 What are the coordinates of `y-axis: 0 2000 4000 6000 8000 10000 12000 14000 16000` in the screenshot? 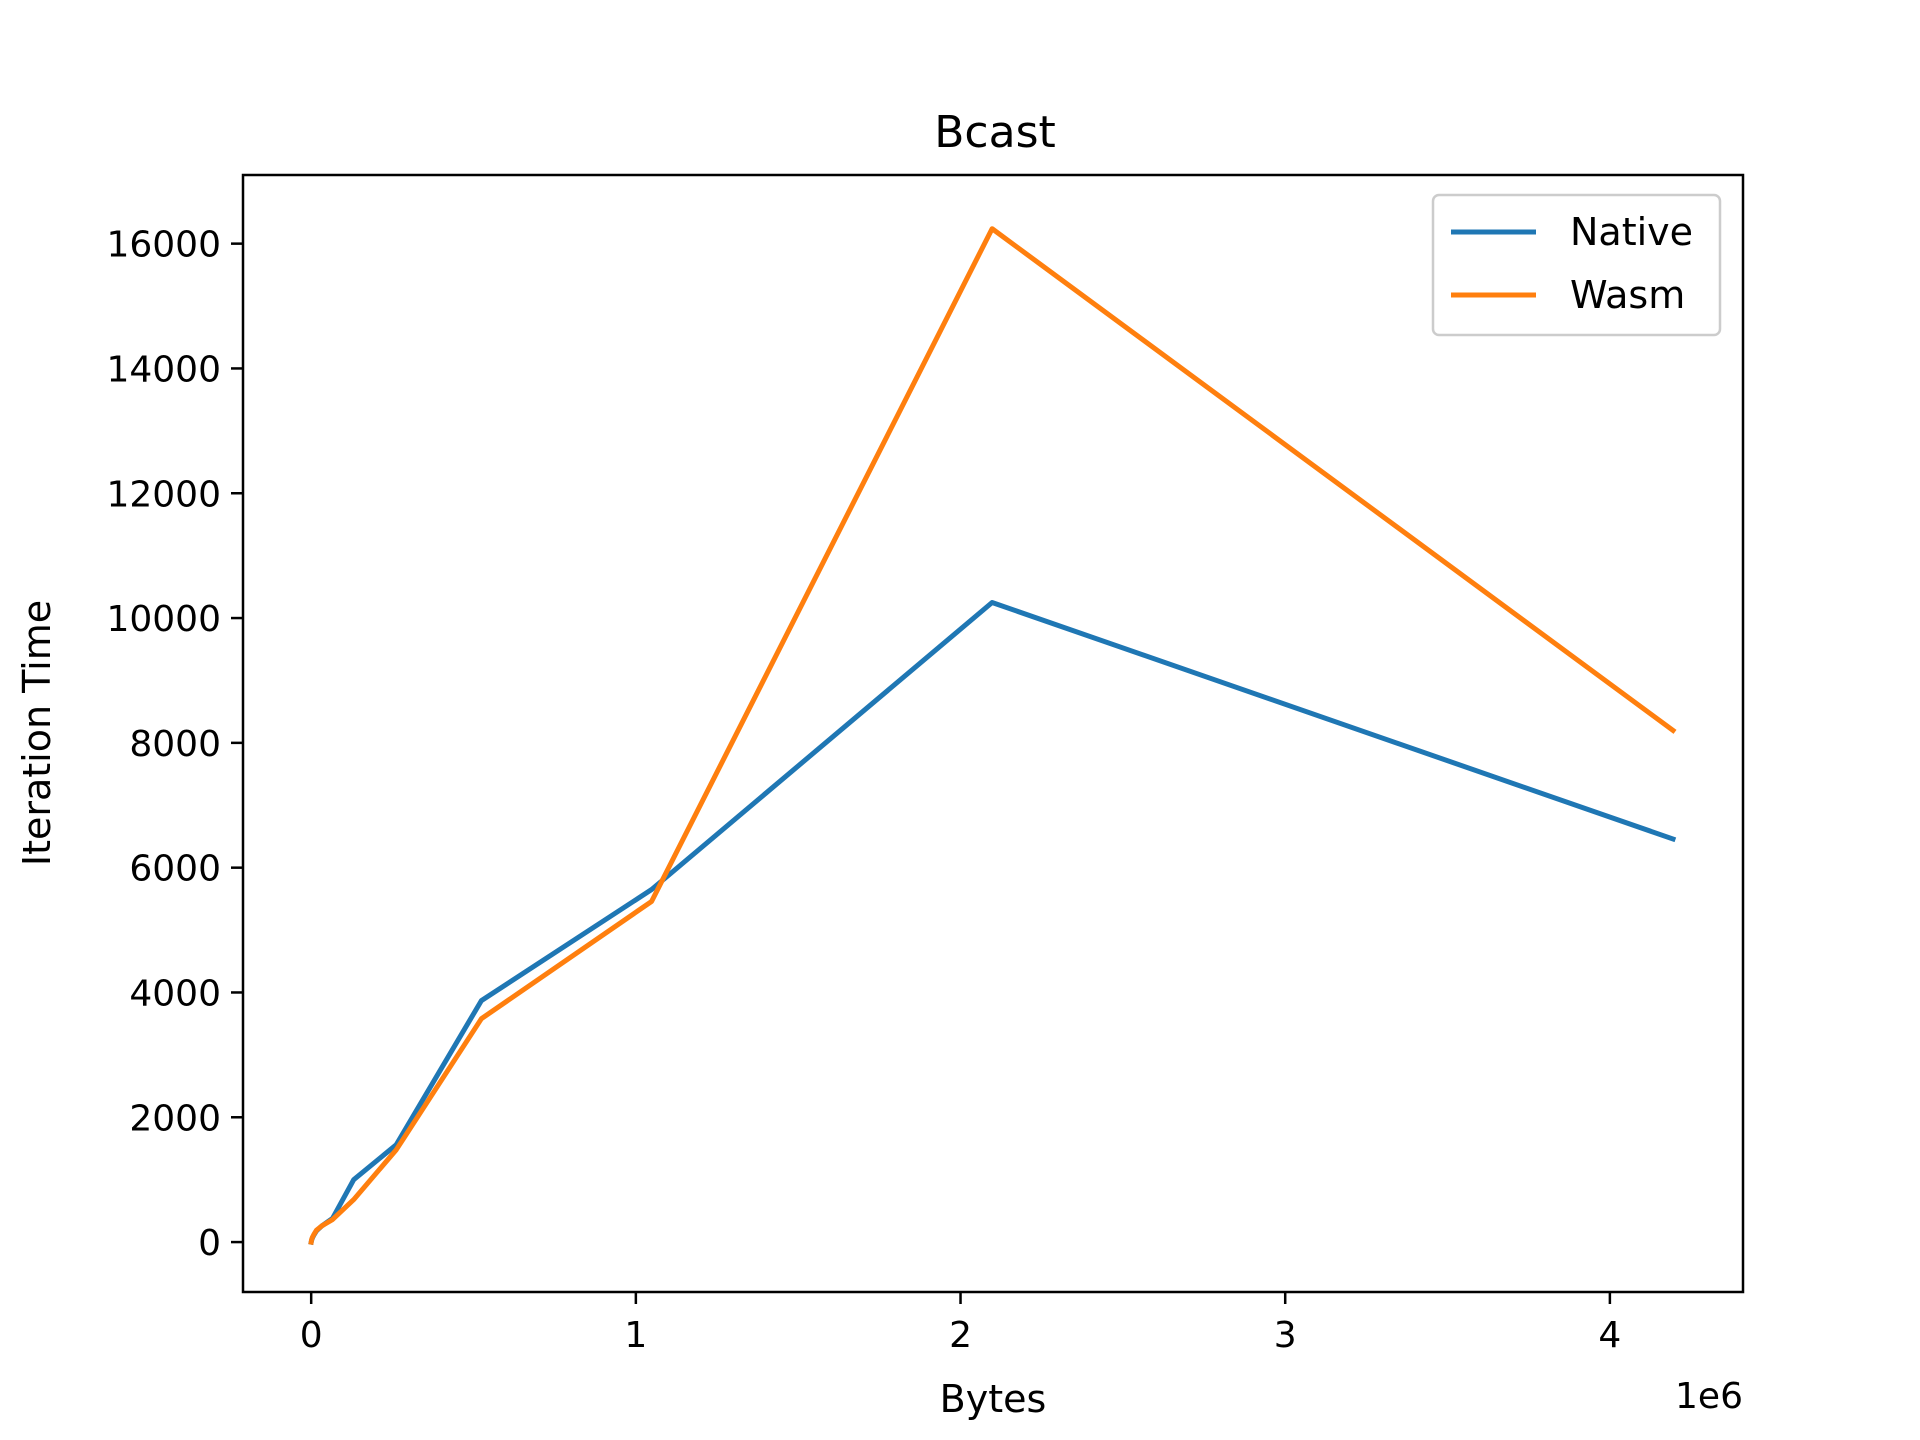 It's located at (174, 744).